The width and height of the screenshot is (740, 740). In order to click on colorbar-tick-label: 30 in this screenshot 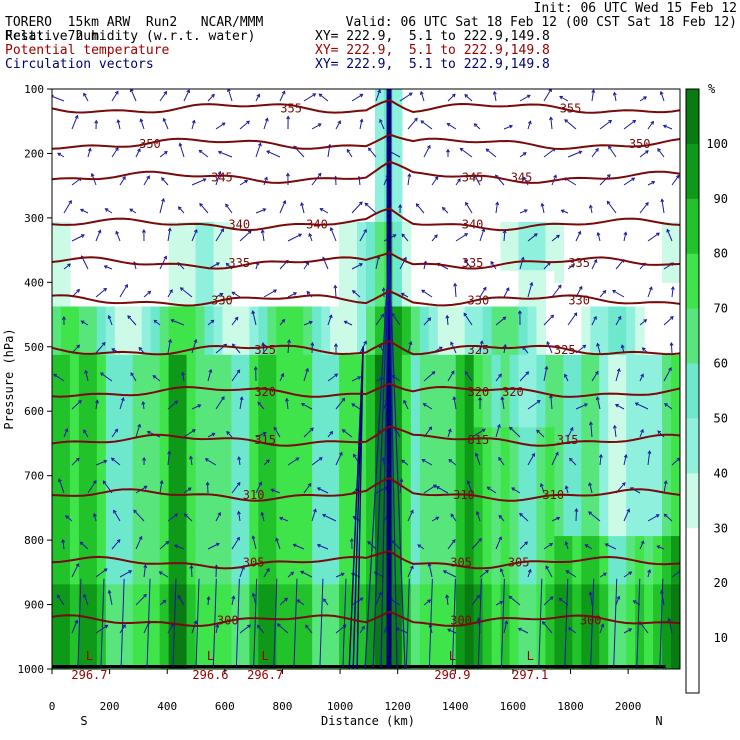, I will do `click(721, 528)`.